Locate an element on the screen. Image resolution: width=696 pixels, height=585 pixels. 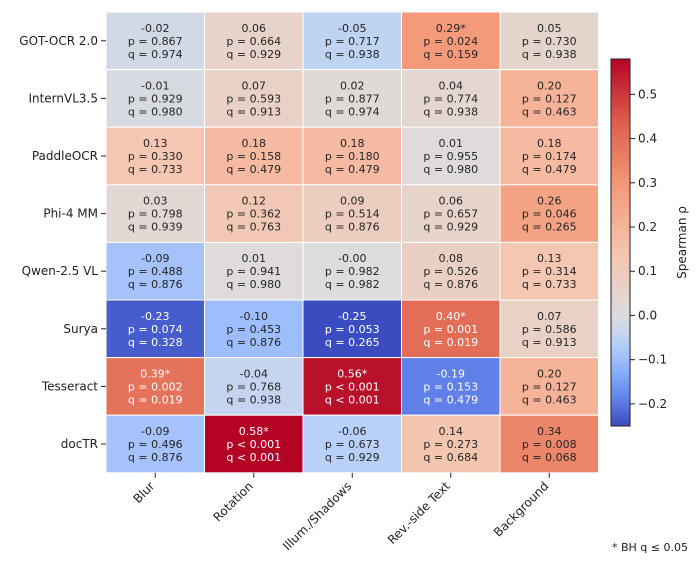
cell-p-label: p = 0.074 is located at coordinates (155, 329).